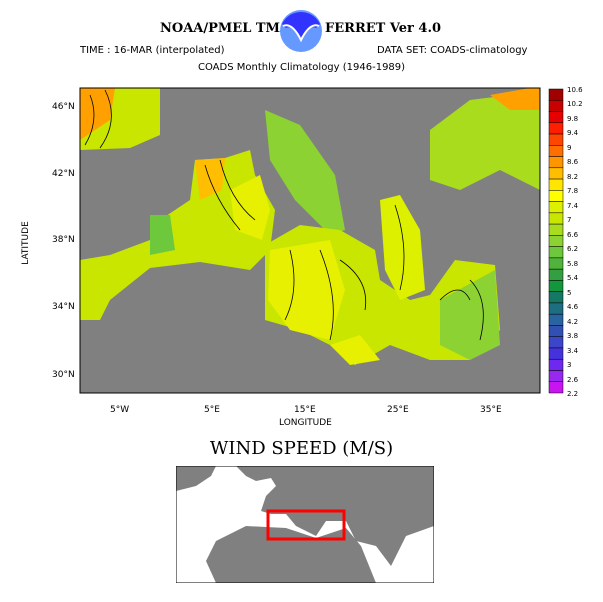 This screenshot has height=602, width=603. Describe the element at coordinates (575, 90) in the screenshot. I see `colorbar-label: 10.6` at that location.